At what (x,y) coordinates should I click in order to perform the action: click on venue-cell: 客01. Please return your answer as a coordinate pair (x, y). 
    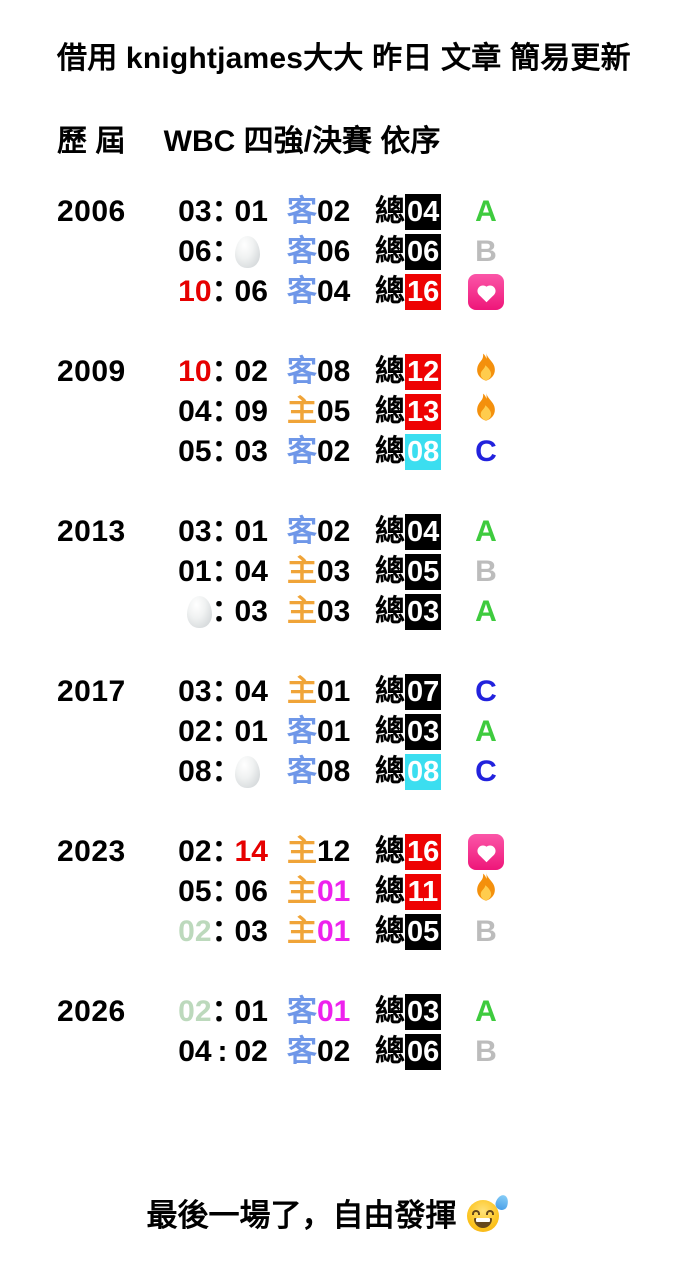
    Looking at the image, I should click on (331, 732).